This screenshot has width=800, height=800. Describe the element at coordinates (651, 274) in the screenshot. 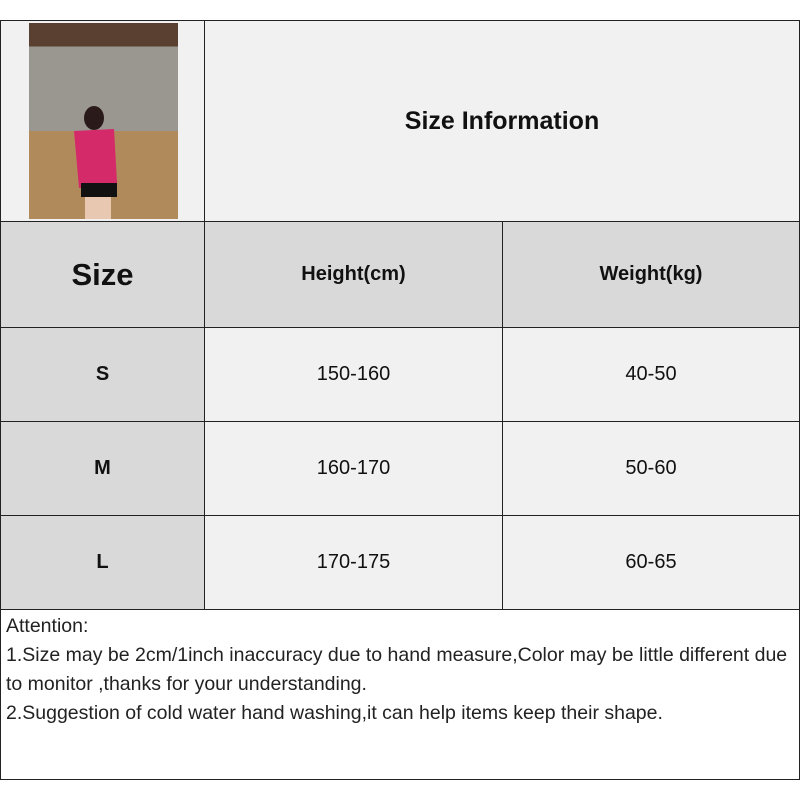

I see `header-weight: Weight(kg)` at that location.